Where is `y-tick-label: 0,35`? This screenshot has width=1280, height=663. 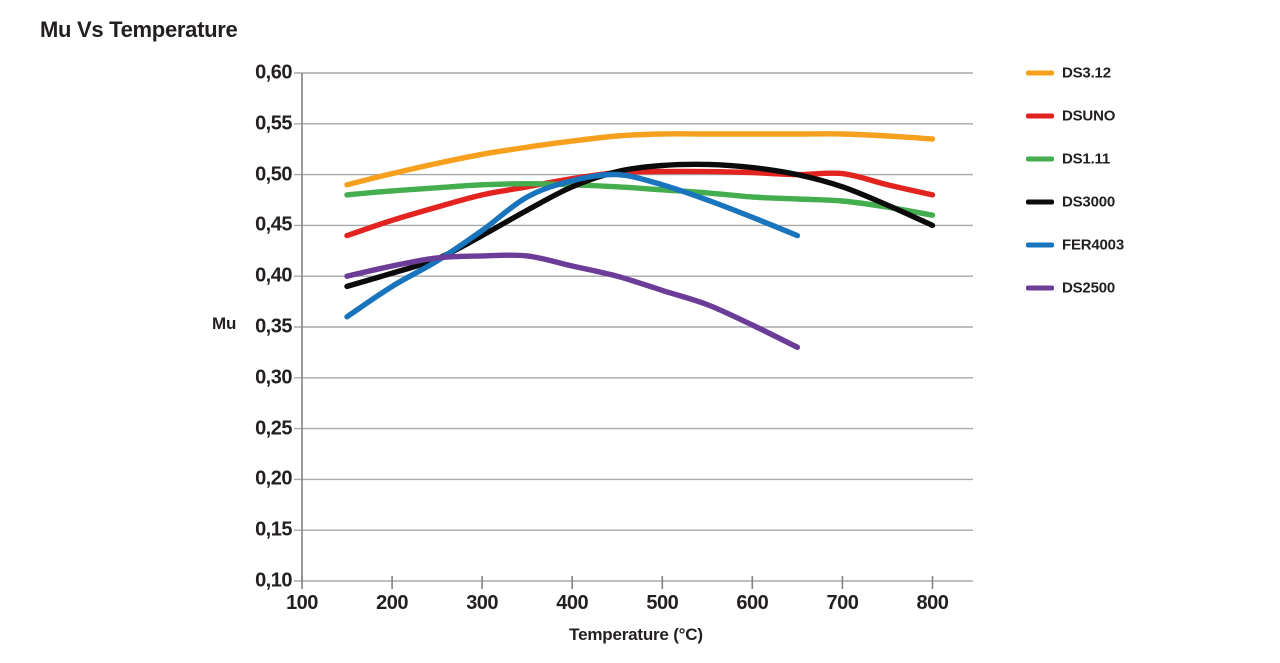
y-tick-label: 0,35 is located at coordinates (273, 326).